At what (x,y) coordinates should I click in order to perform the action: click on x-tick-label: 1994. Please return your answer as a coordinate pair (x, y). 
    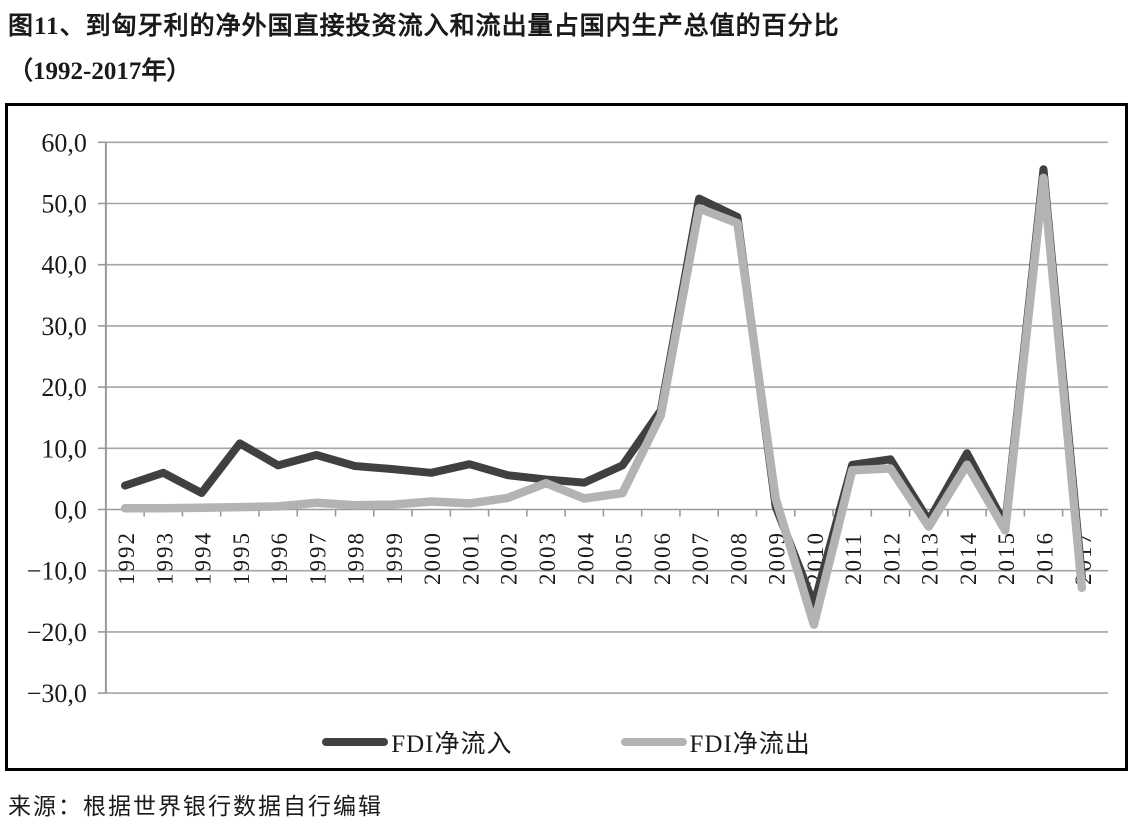
    Looking at the image, I should click on (203, 558).